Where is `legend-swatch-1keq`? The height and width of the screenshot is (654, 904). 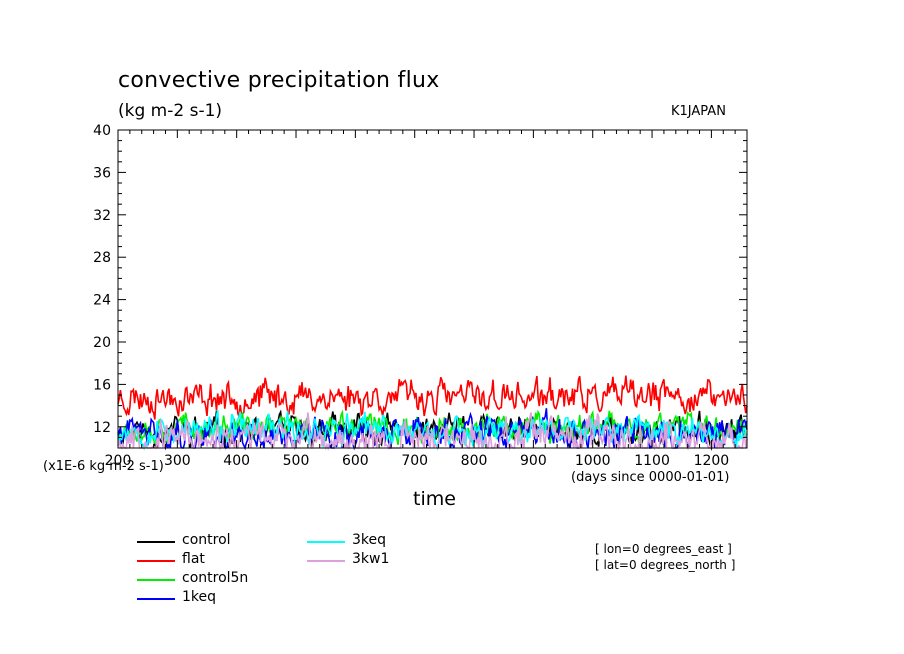 legend-swatch-1keq is located at coordinates (156, 599).